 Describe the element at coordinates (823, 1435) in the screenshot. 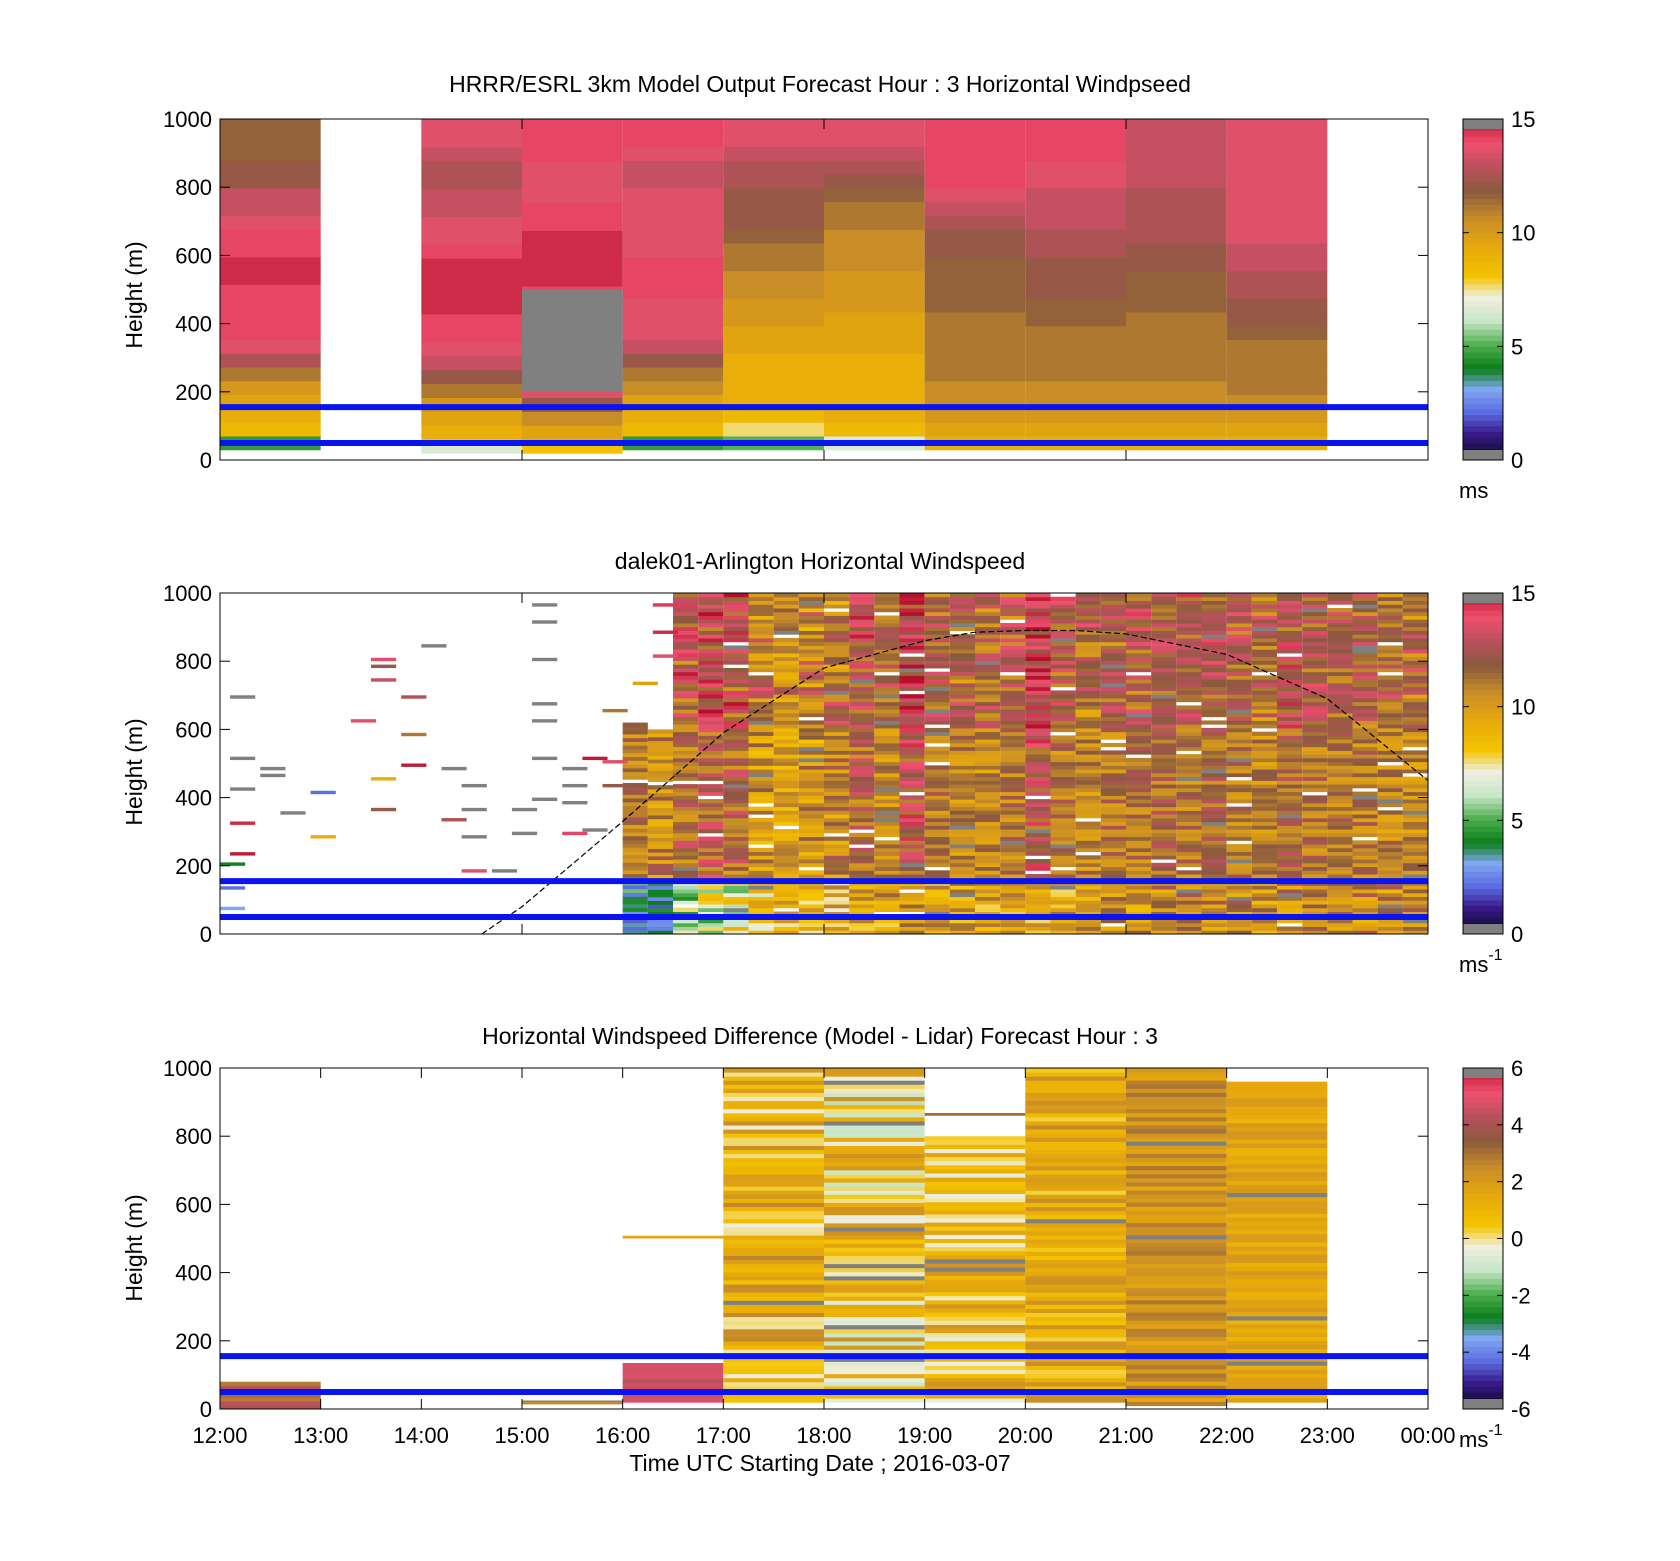

I see `x-tick-label: 18:00` at that location.